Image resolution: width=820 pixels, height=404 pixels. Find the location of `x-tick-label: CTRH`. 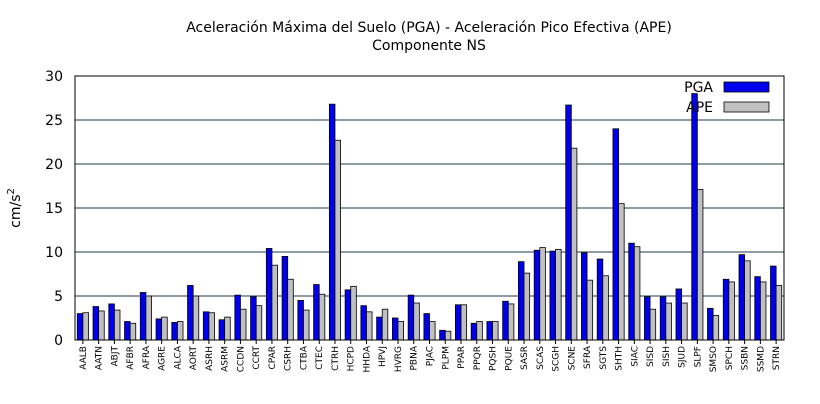

x-tick-label: CTRH is located at coordinates (336, 358).